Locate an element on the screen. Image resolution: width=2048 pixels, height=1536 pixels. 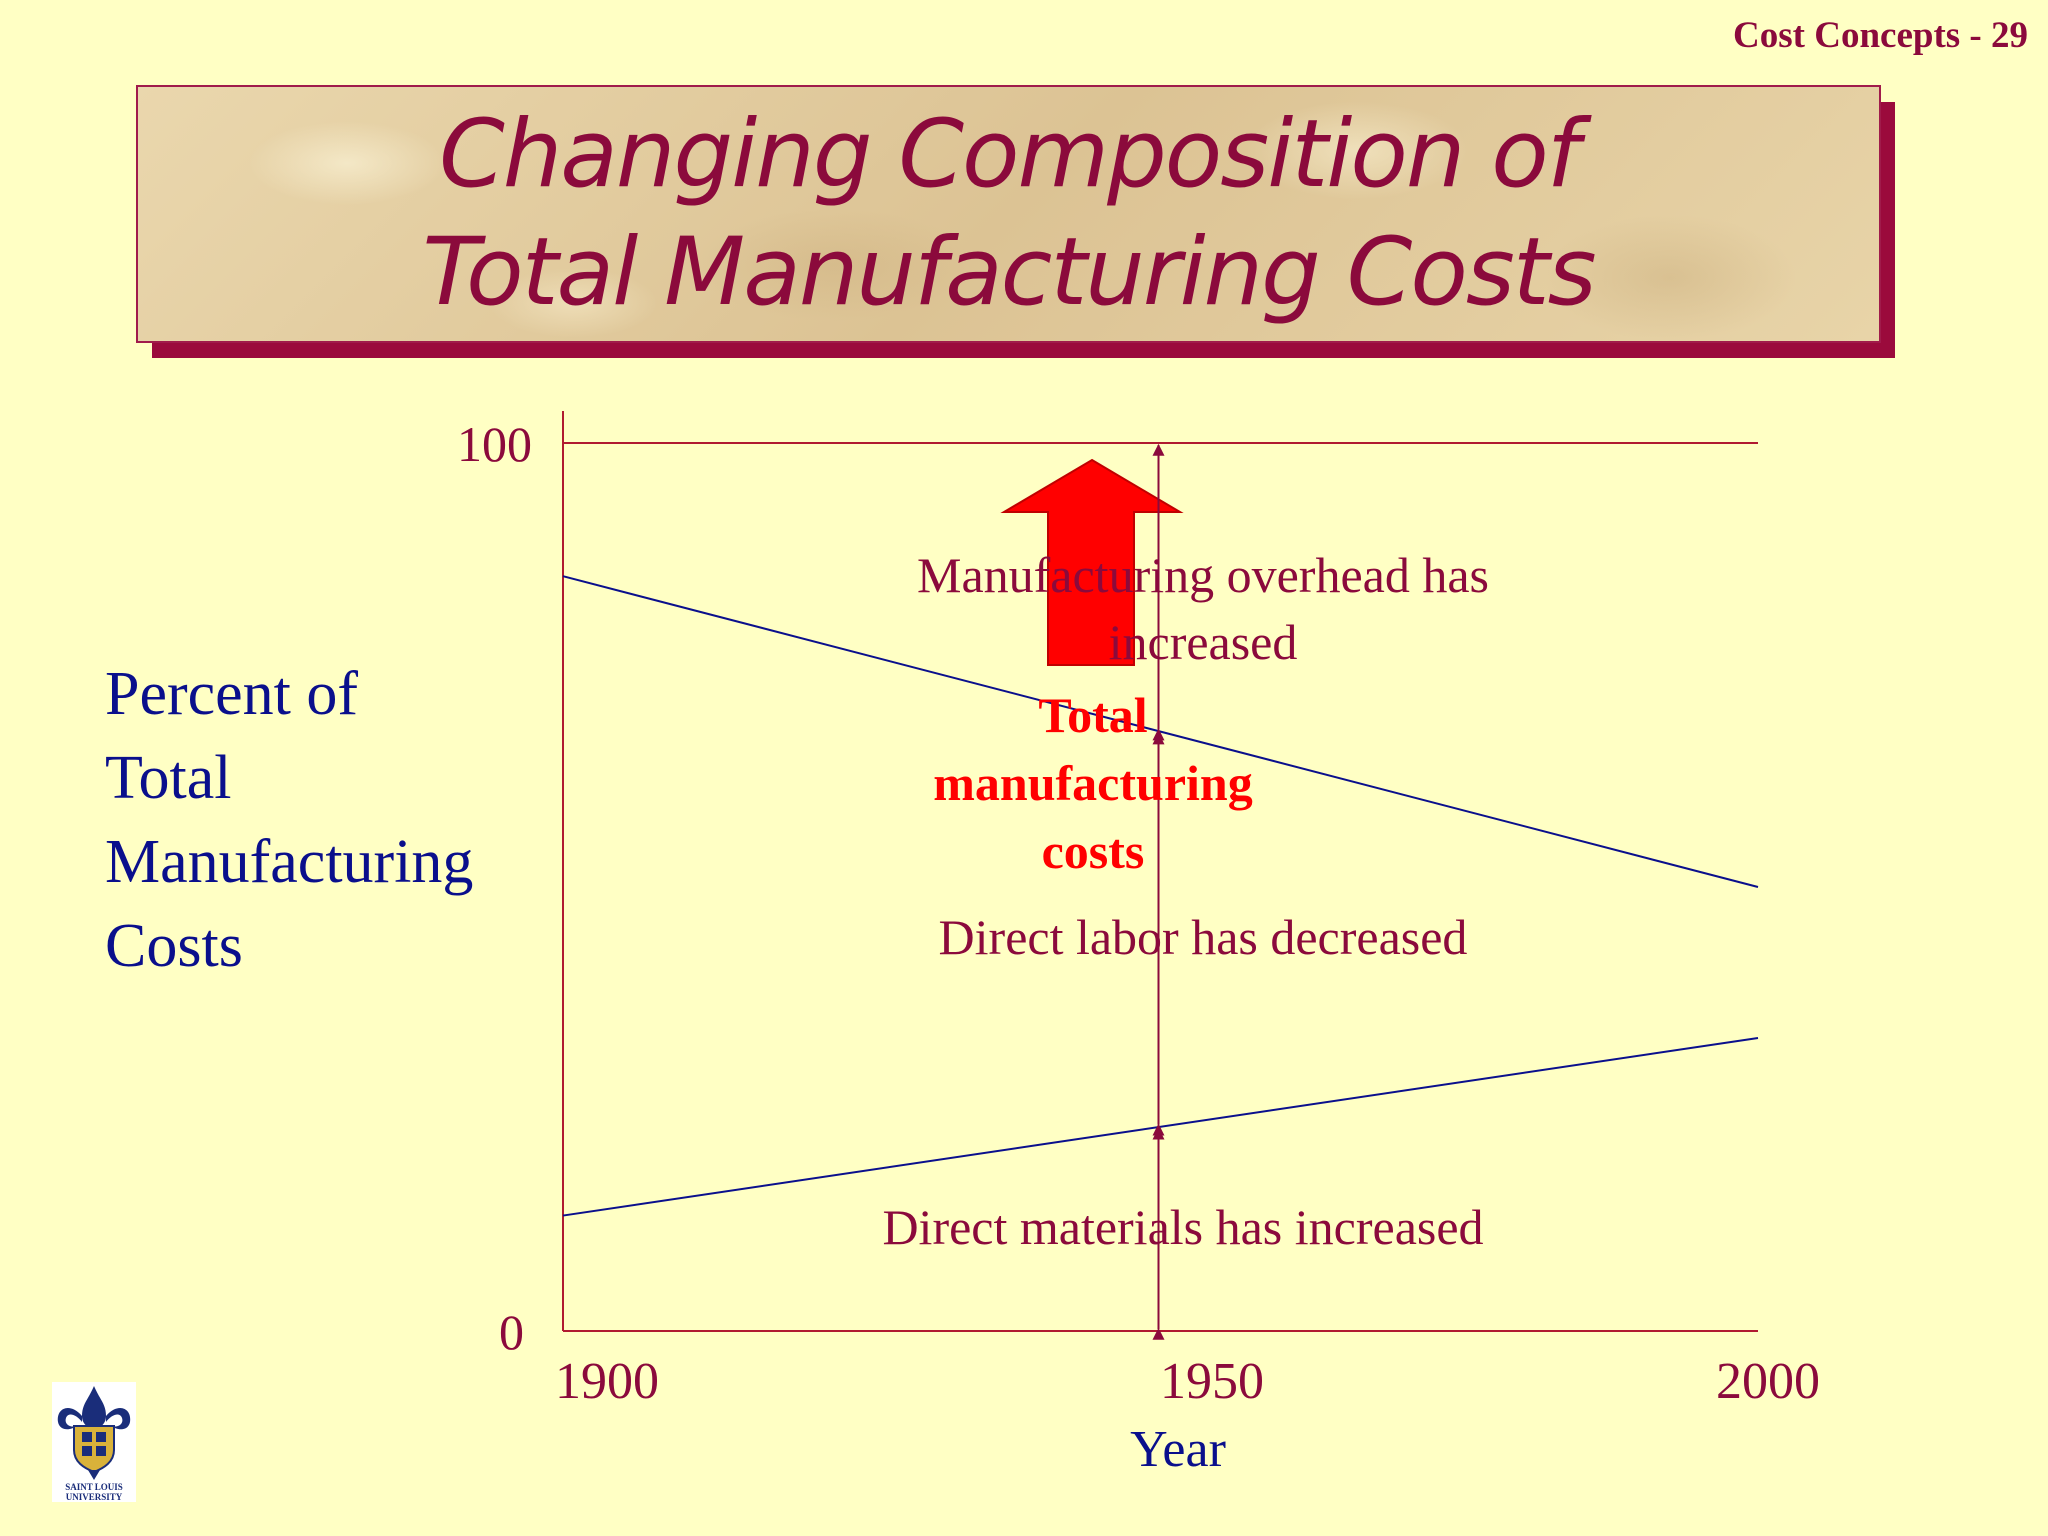
y-axis-title-line: Manufacturing is located at coordinates (289, 862).